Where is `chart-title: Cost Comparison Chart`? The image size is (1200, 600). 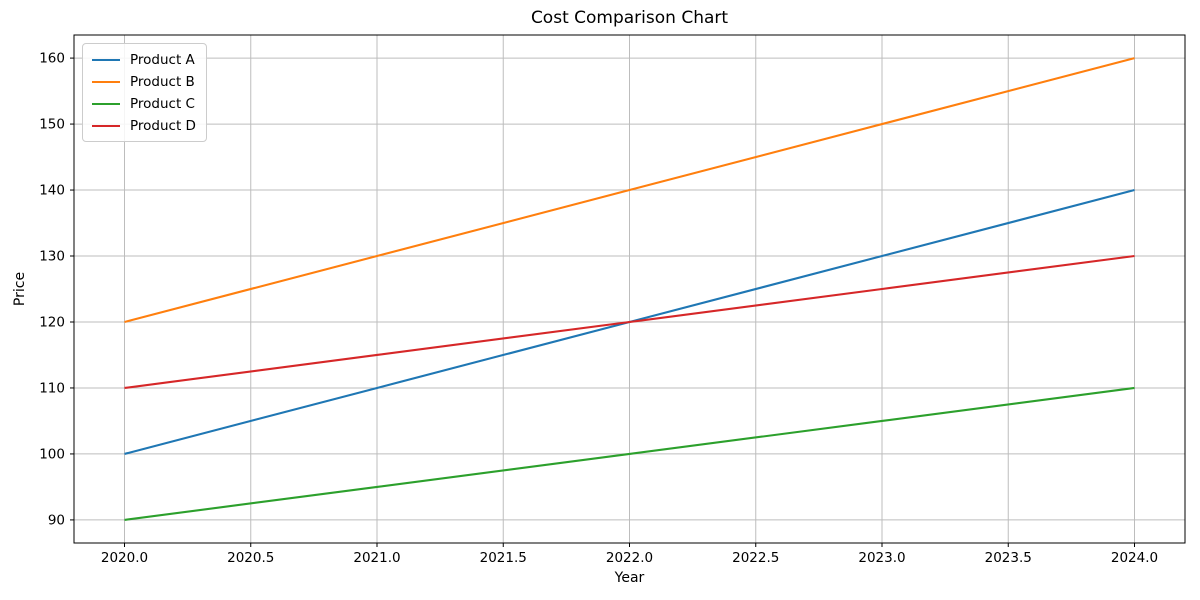 chart-title: Cost Comparison Chart is located at coordinates (629, 18).